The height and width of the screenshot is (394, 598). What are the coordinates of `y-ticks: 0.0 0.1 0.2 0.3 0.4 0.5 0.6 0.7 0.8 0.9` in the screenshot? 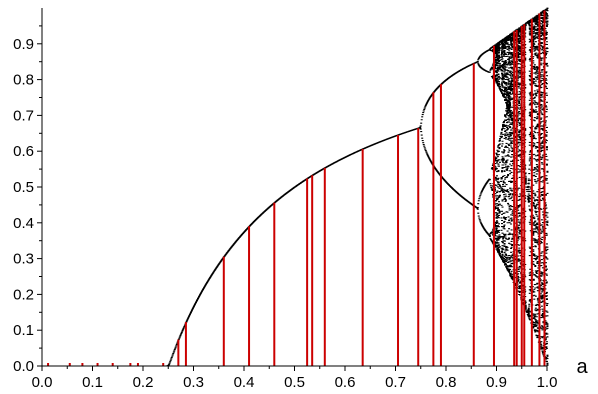 It's located at (27, 200).